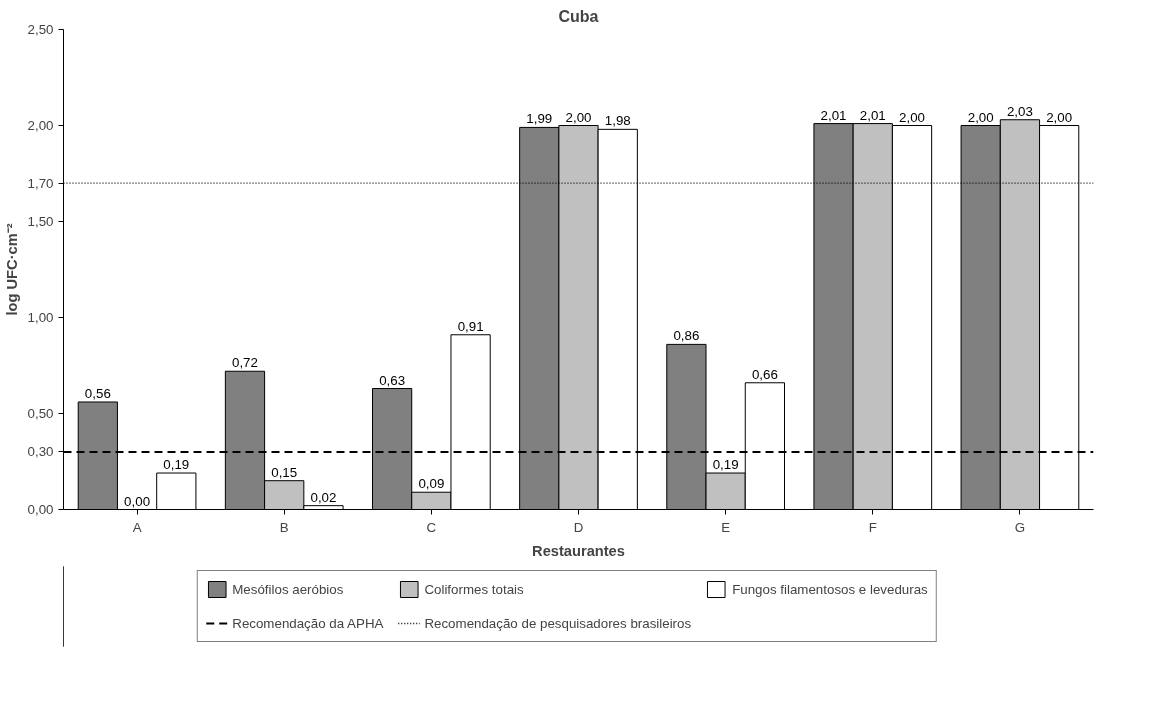 Image resolution: width=1153 pixels, height=726 pixels. What do you see at coordinates (288, 589) in the screenshot?
I see `legend-label: Mesófilos aeróbios` at bounding box center [288, 589].